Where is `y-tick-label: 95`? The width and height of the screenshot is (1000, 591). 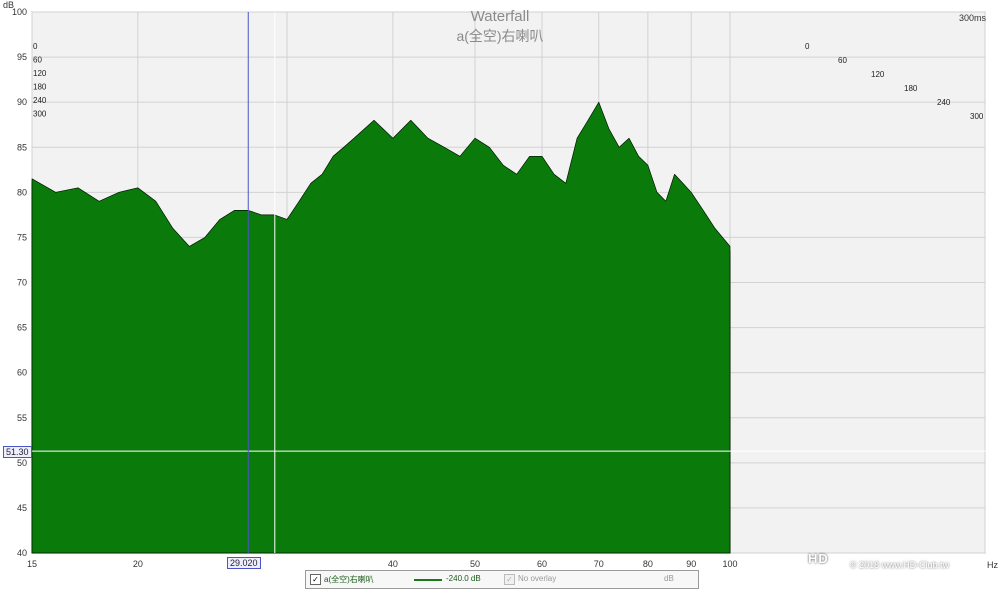 y-tick-label: 95 is located at coordinates (22, 57).